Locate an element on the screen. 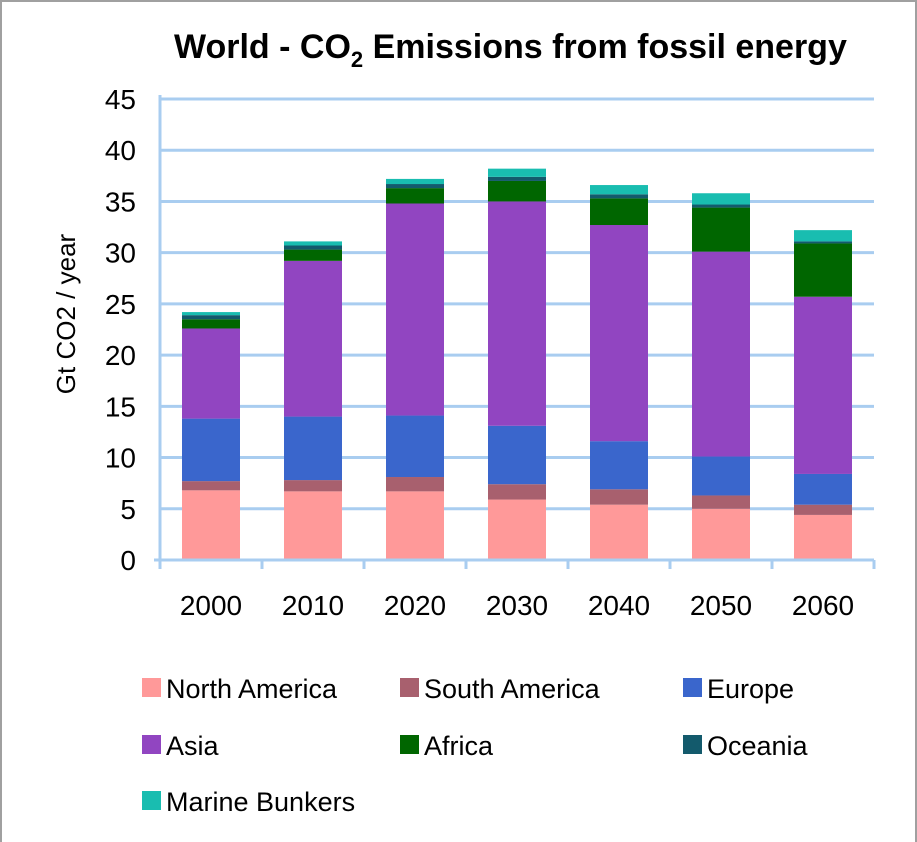 The height and width of the screenshot is (842, 917). x-tick-label: 2050 is located at coordinates (721, 605).